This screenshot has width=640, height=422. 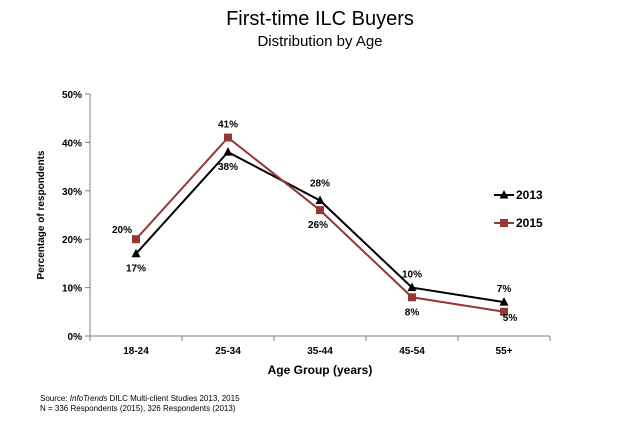 What do you see at coordinates (136, 269) in the screenshot?
I see `data-label-2013: 17%` at bounding box center [136, 269].